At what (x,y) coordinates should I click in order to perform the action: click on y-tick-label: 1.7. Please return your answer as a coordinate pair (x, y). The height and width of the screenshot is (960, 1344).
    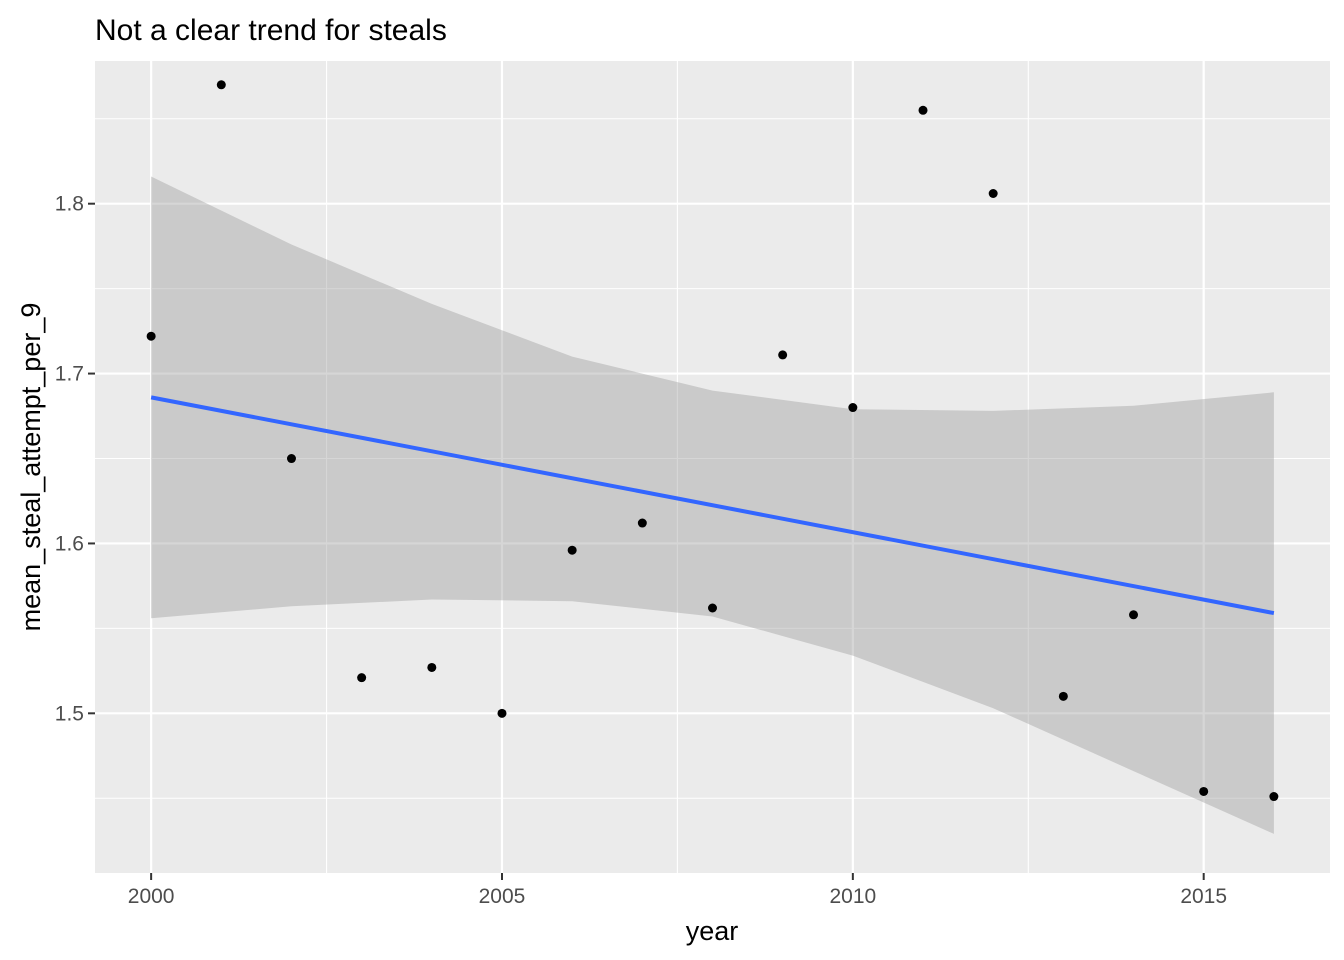
    Looking at the image, I should click on (69, 374).